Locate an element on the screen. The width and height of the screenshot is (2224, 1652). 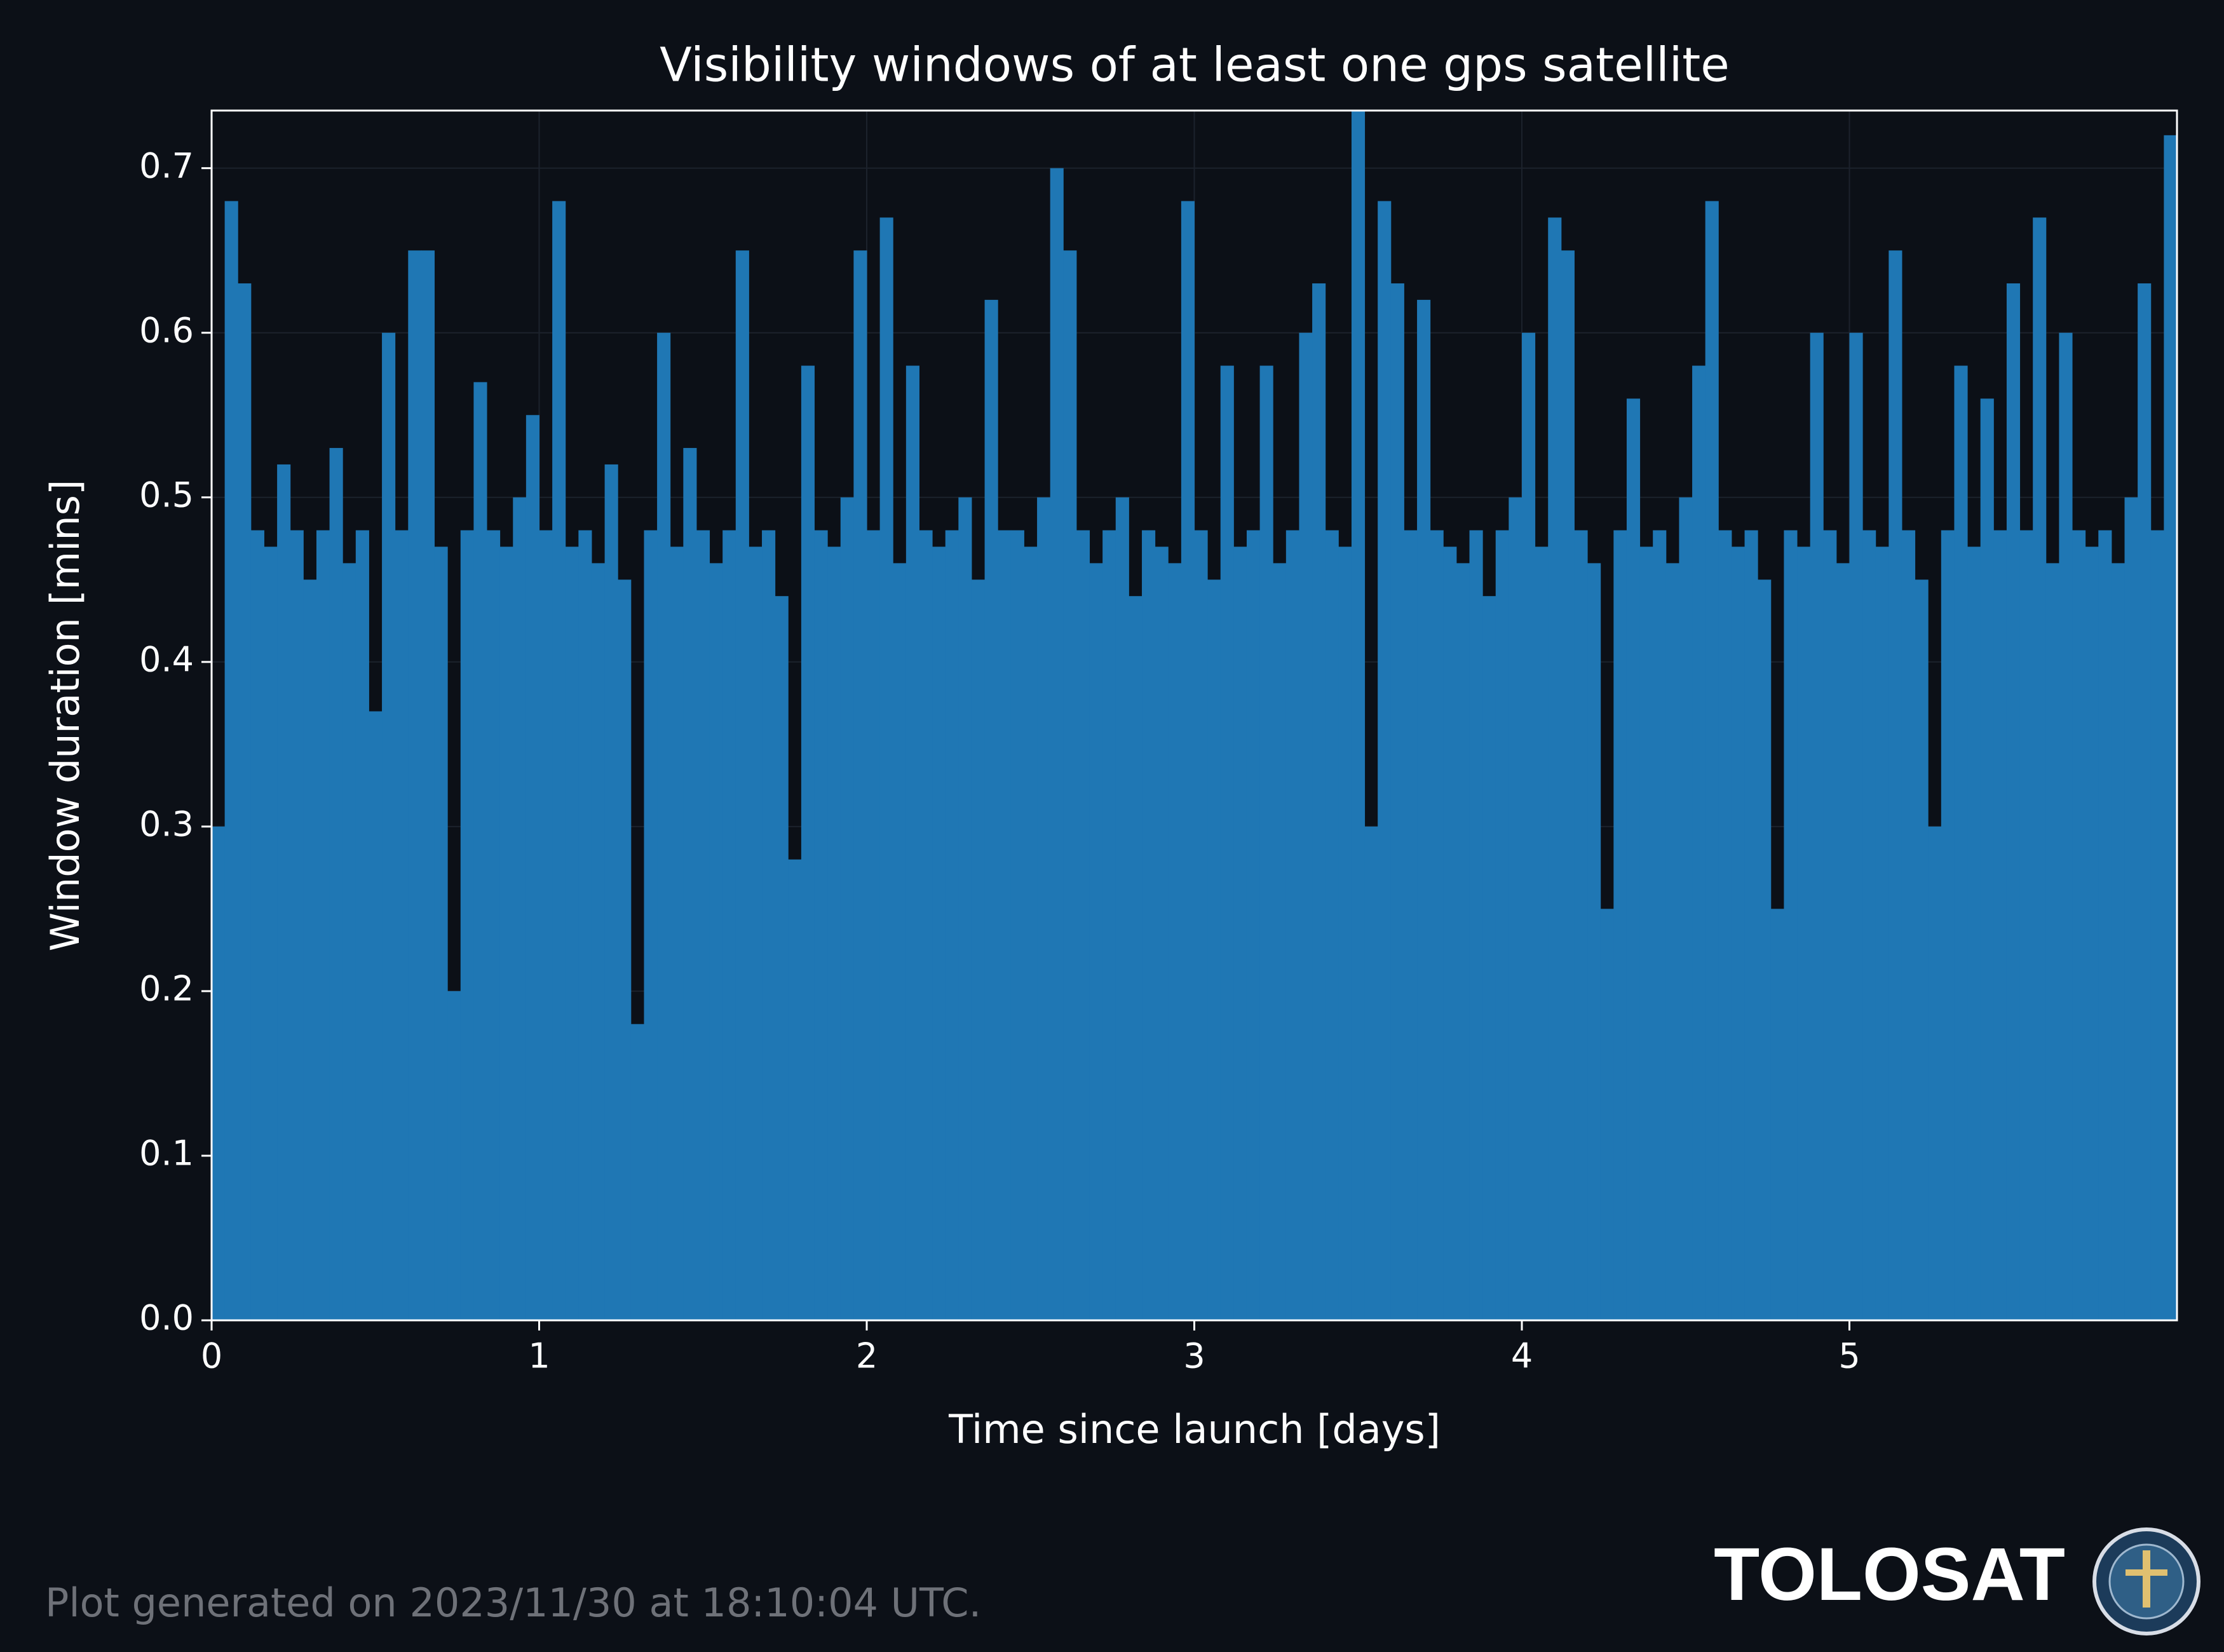
x-tick-label: 2 is located at coordinates (867, 1356).